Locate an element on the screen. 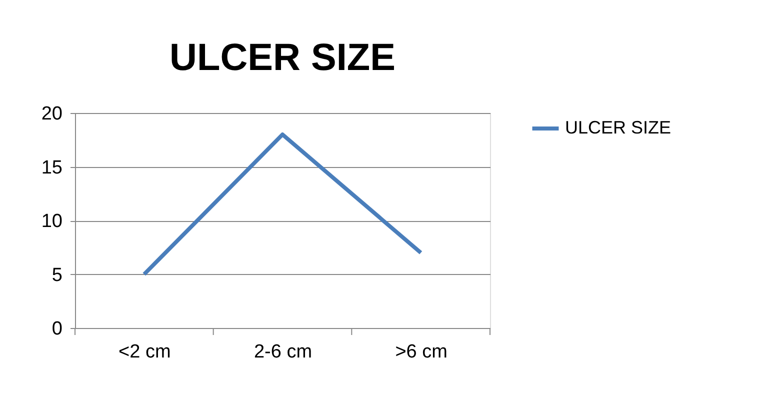 The image size is (763, 405). x-tick-label: >6 cm is located at coordinates (421, 352).